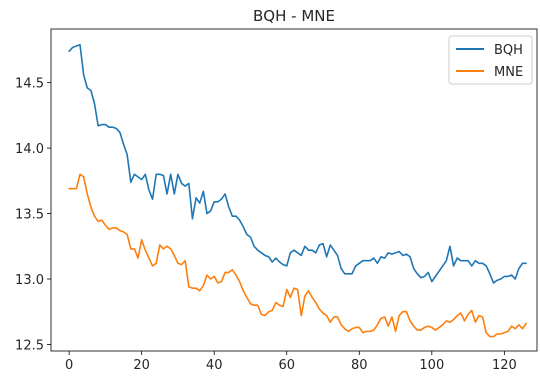 The height and width of the screenshot is (379, 540). I want to click on x-tick-label: 20, so click(141, 365).